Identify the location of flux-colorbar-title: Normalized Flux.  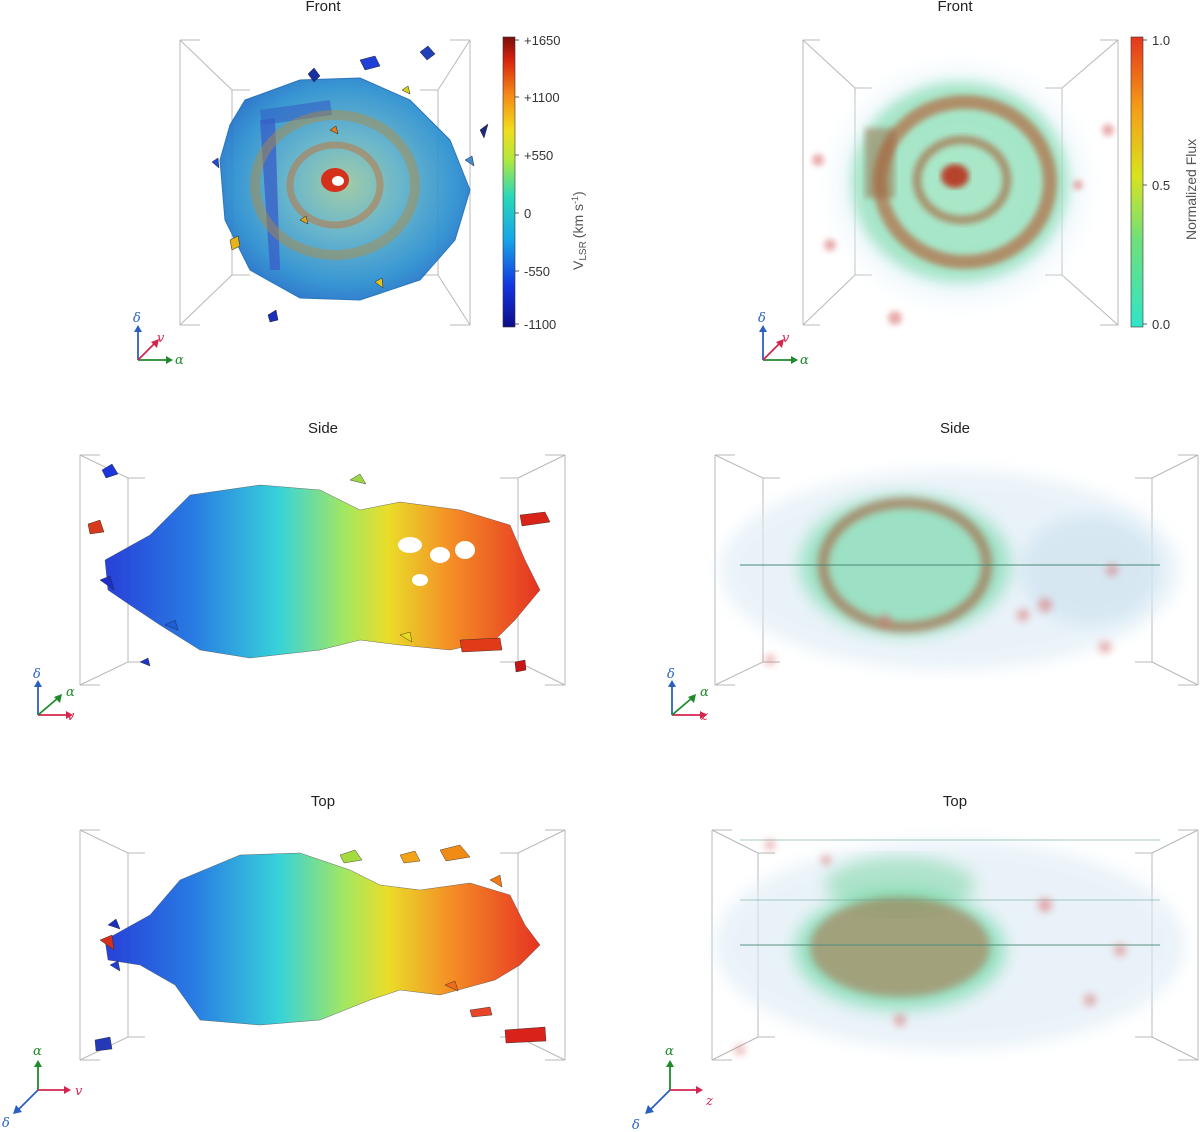
(1191, 189).